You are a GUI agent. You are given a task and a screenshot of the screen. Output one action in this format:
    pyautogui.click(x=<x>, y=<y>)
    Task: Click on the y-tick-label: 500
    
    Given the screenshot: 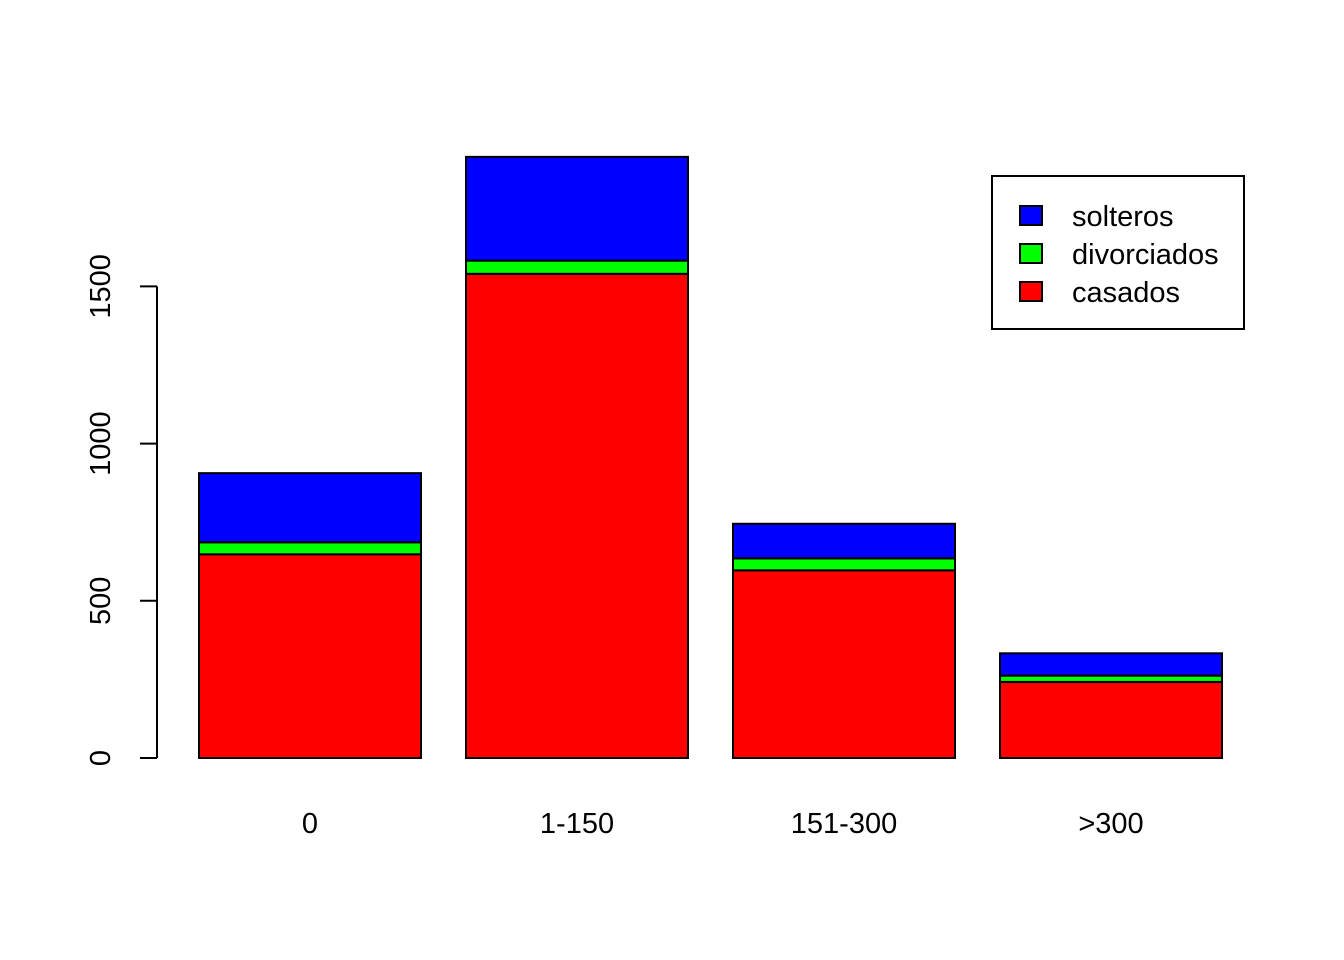 What is the action you would take?
    pyautogui.click(x=101, y=601)
    